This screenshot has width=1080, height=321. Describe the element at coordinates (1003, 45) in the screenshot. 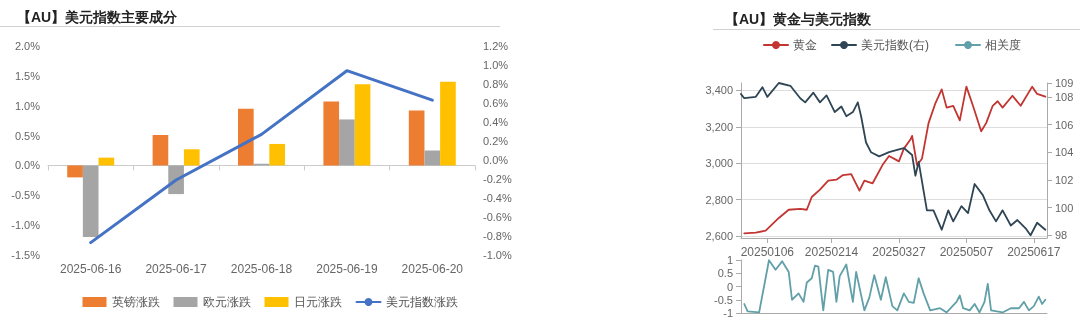

I see `legend-label: 相关度` at that location.